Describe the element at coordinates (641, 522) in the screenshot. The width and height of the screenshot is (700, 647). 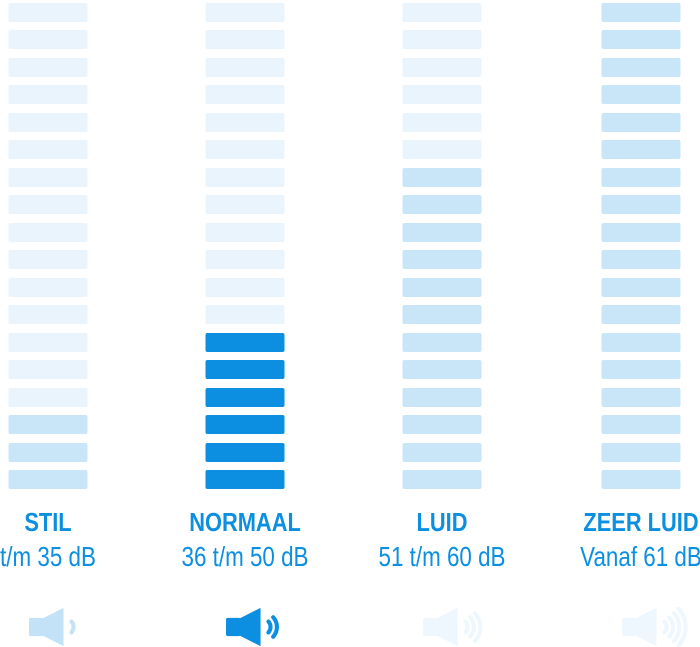
I see `noise-level-name: ZEER LUID` at that location.